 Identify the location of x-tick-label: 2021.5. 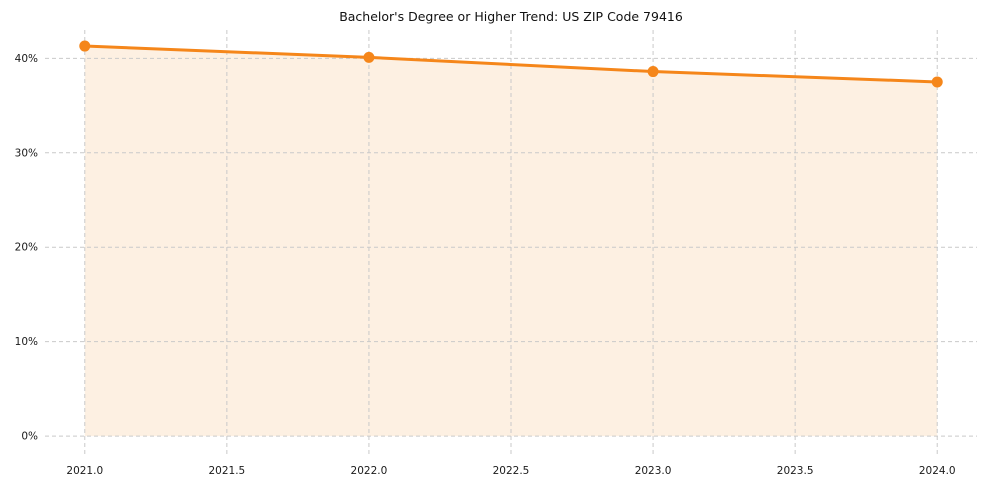
(226, 471).